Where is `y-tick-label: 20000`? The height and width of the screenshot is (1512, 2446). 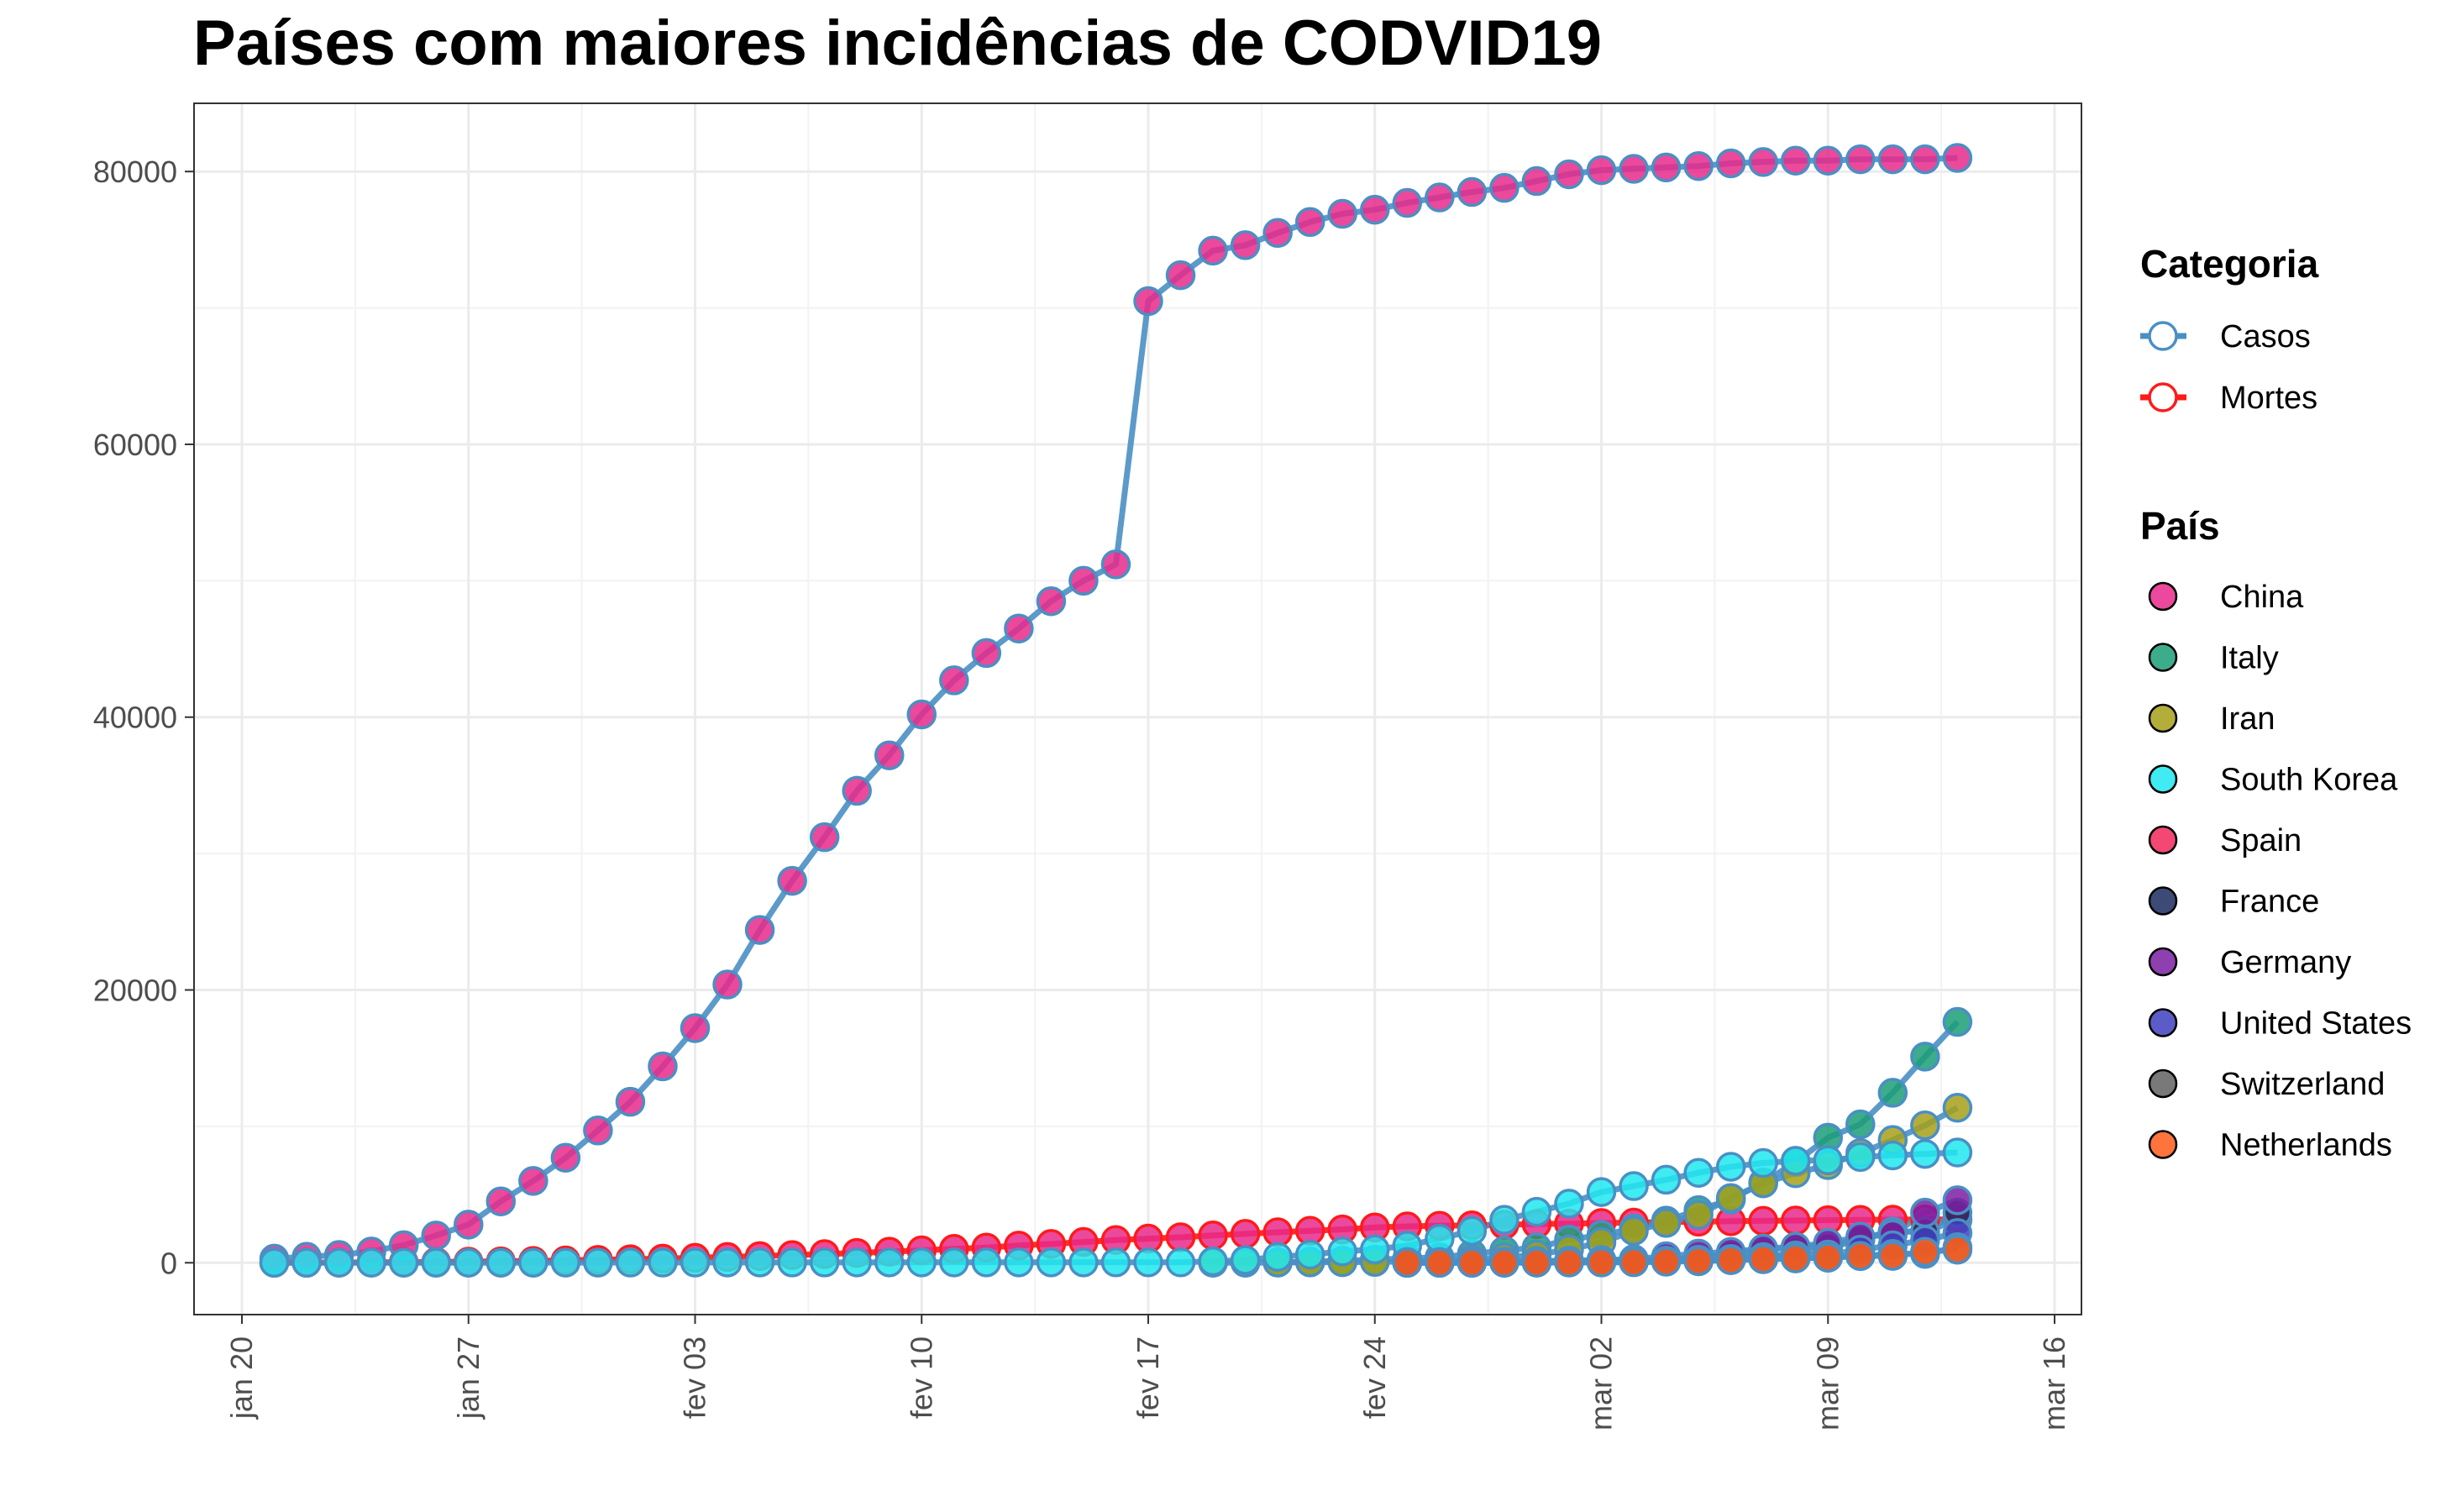 y-tick-label: 20000 is located at coordinates (135, 991).